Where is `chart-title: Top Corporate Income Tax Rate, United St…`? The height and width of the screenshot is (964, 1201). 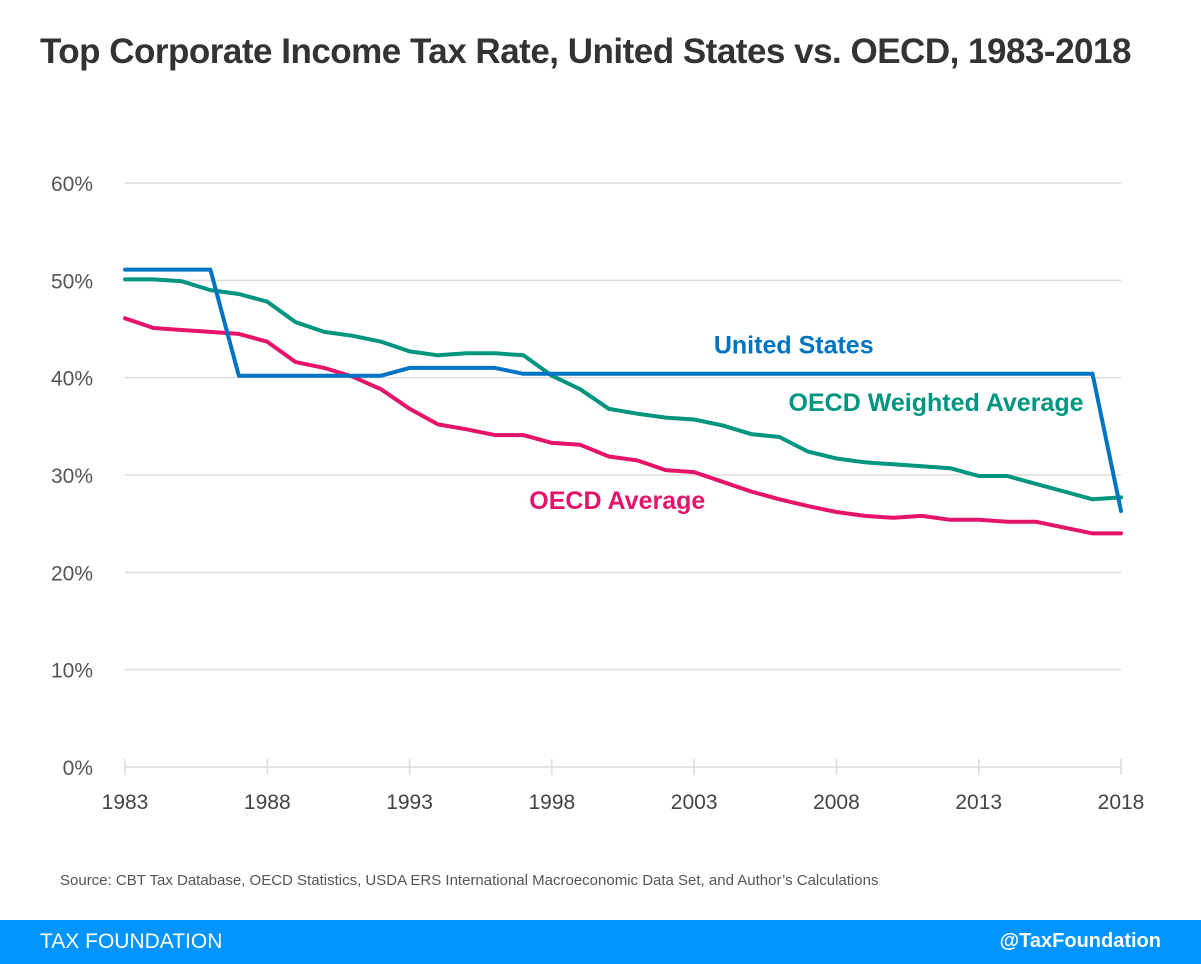
chart-title: Top Corporate Income Tax Rate, United St… is located at coordinates (585, 51).